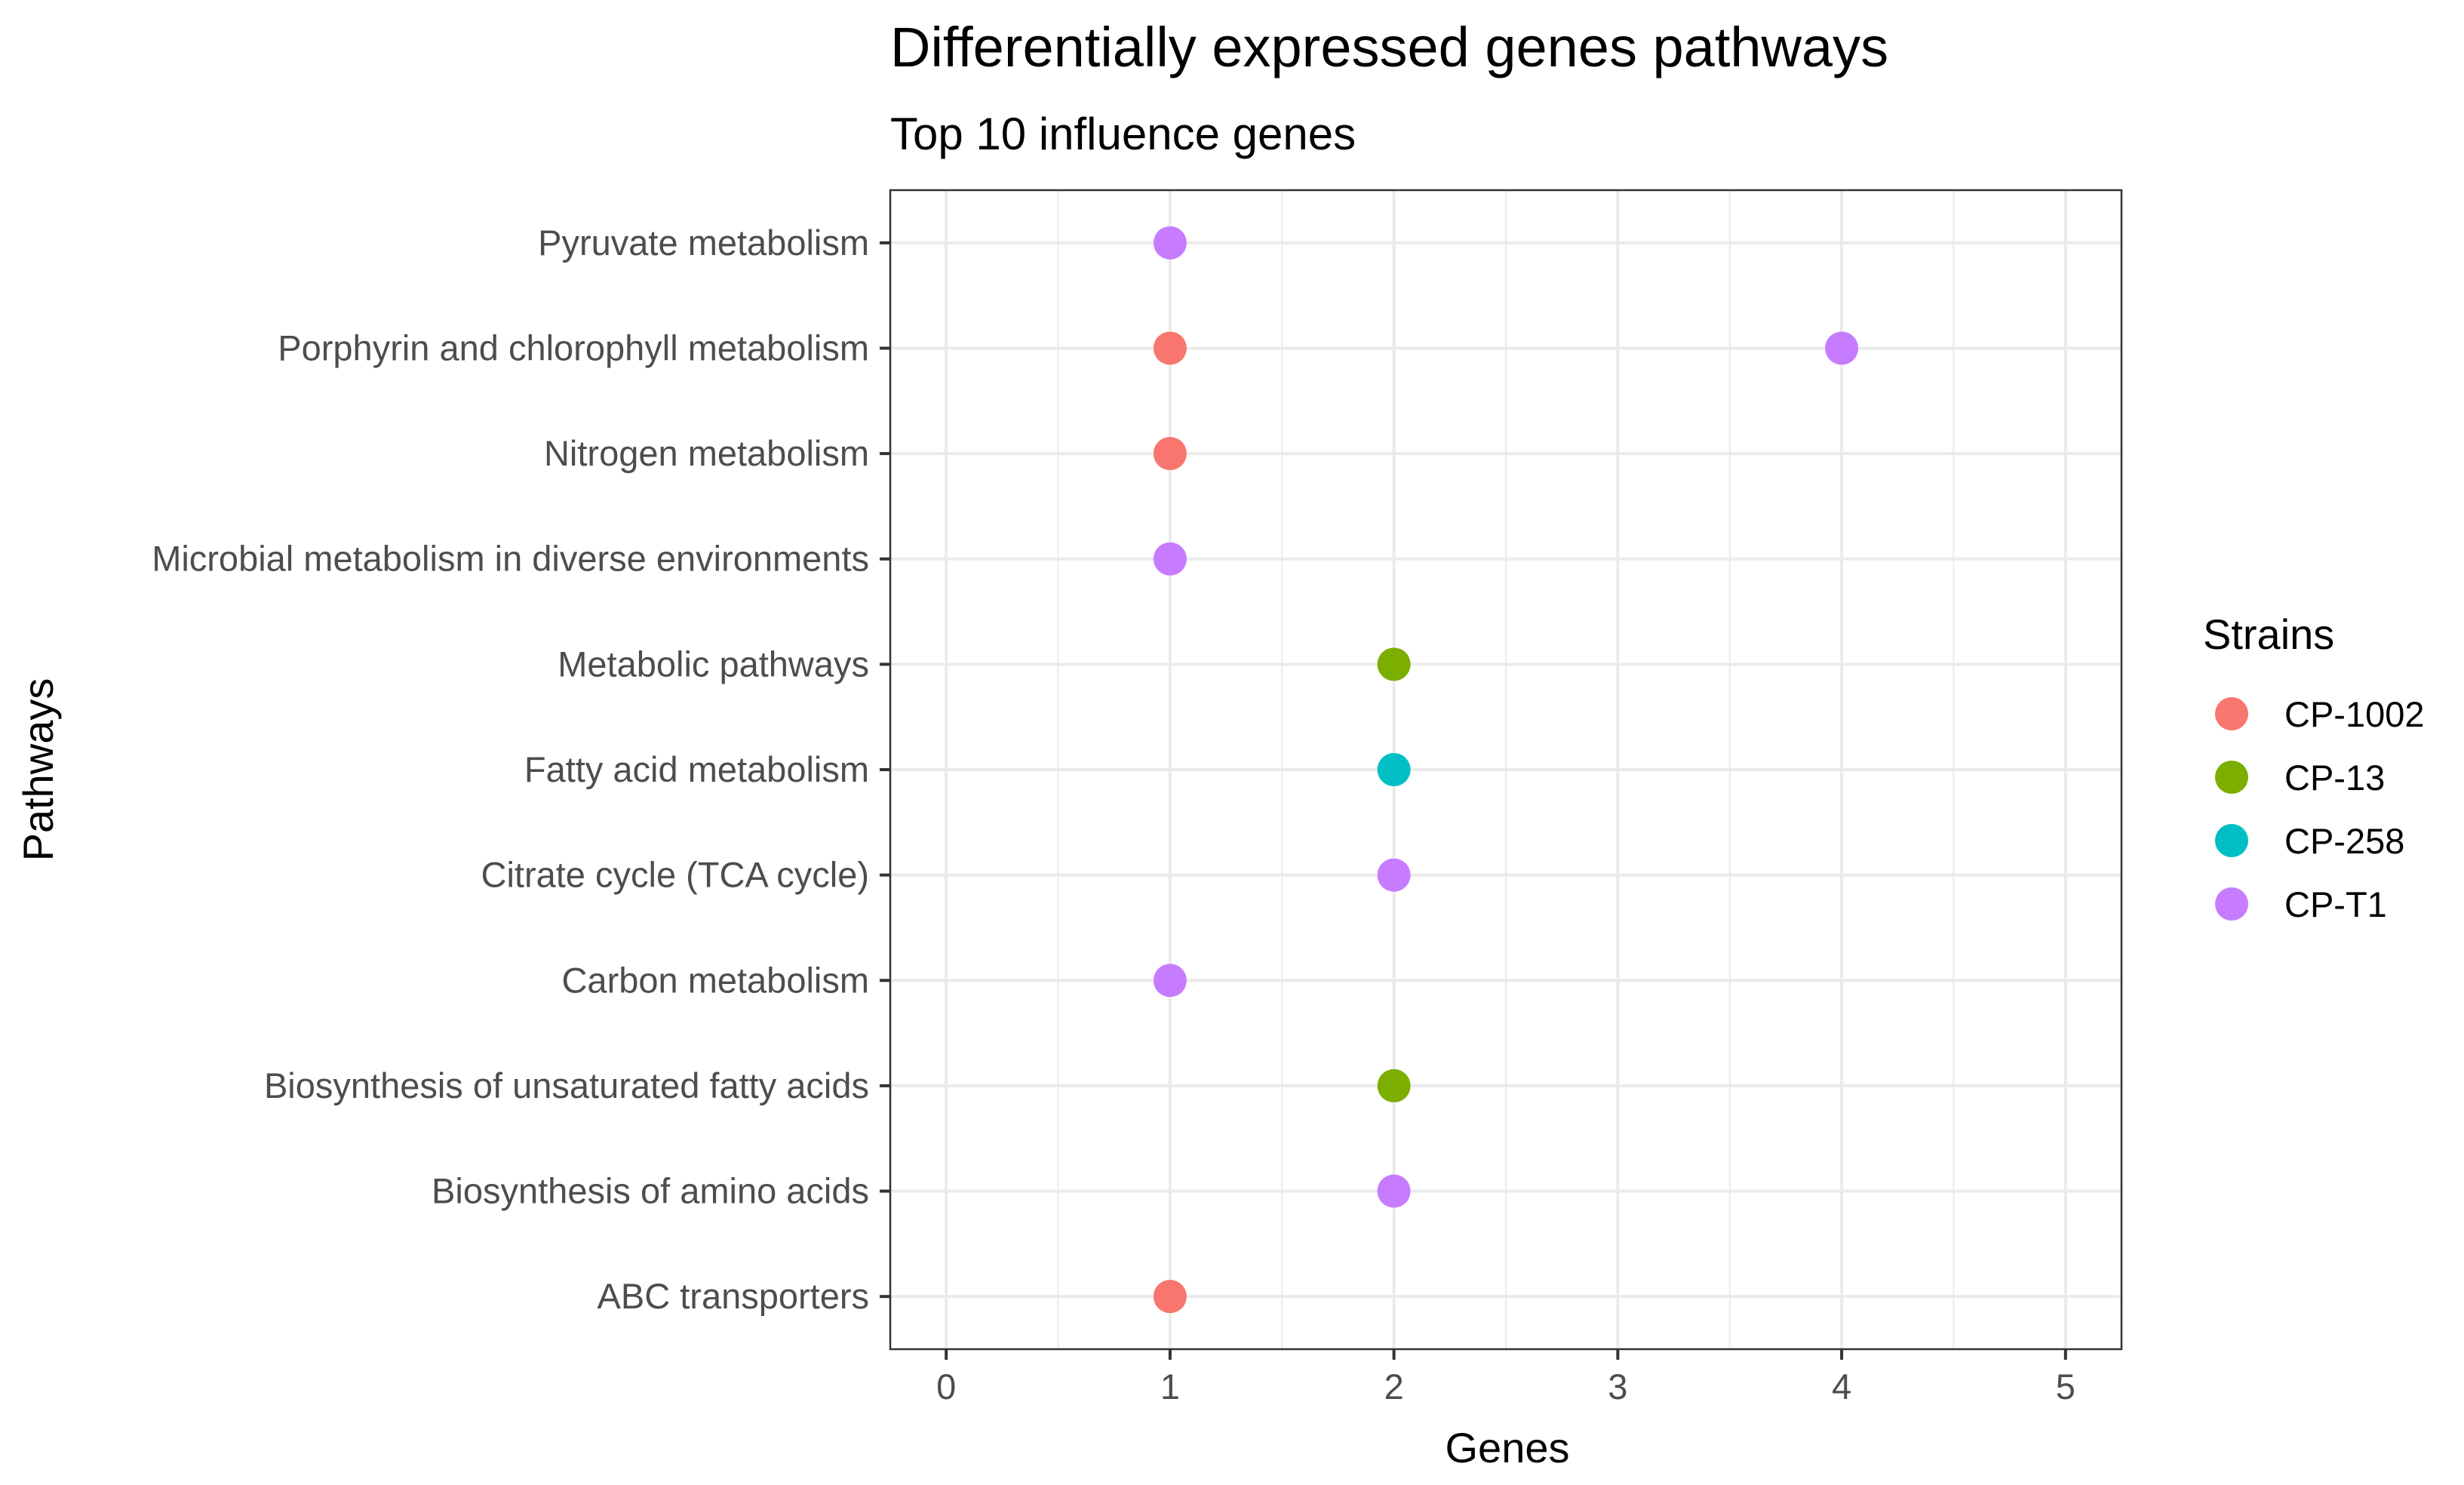 This screenshot has width=2464, height=1485. What do you see at coordinates (1170, 981) in the screenshot?
I see `point-cp-t1-carbon-metabolism` at bounding box center [1170, 981].